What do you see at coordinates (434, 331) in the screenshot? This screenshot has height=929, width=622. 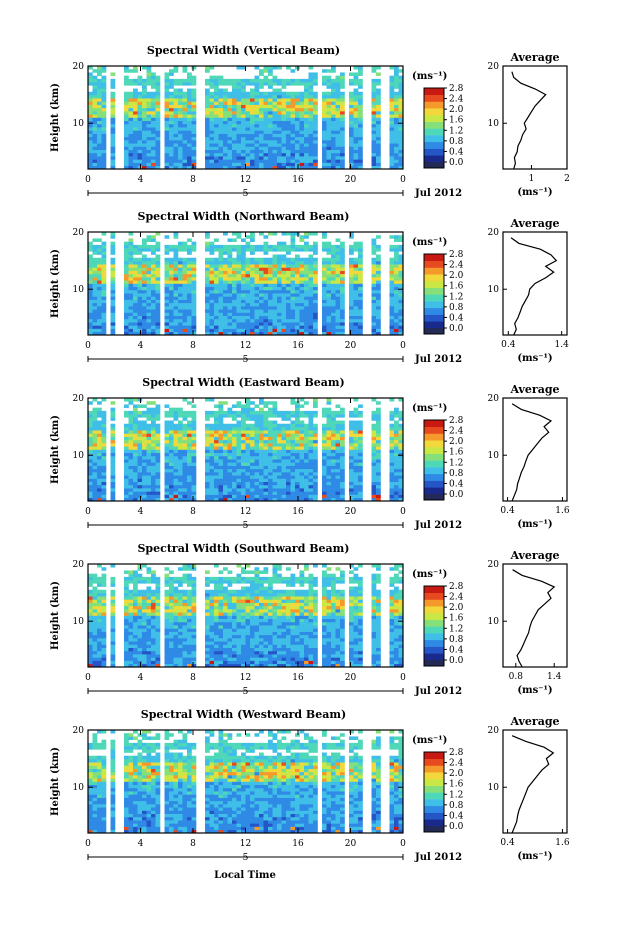 I see `colorbar-underflow` at bounding box center [434, 331].